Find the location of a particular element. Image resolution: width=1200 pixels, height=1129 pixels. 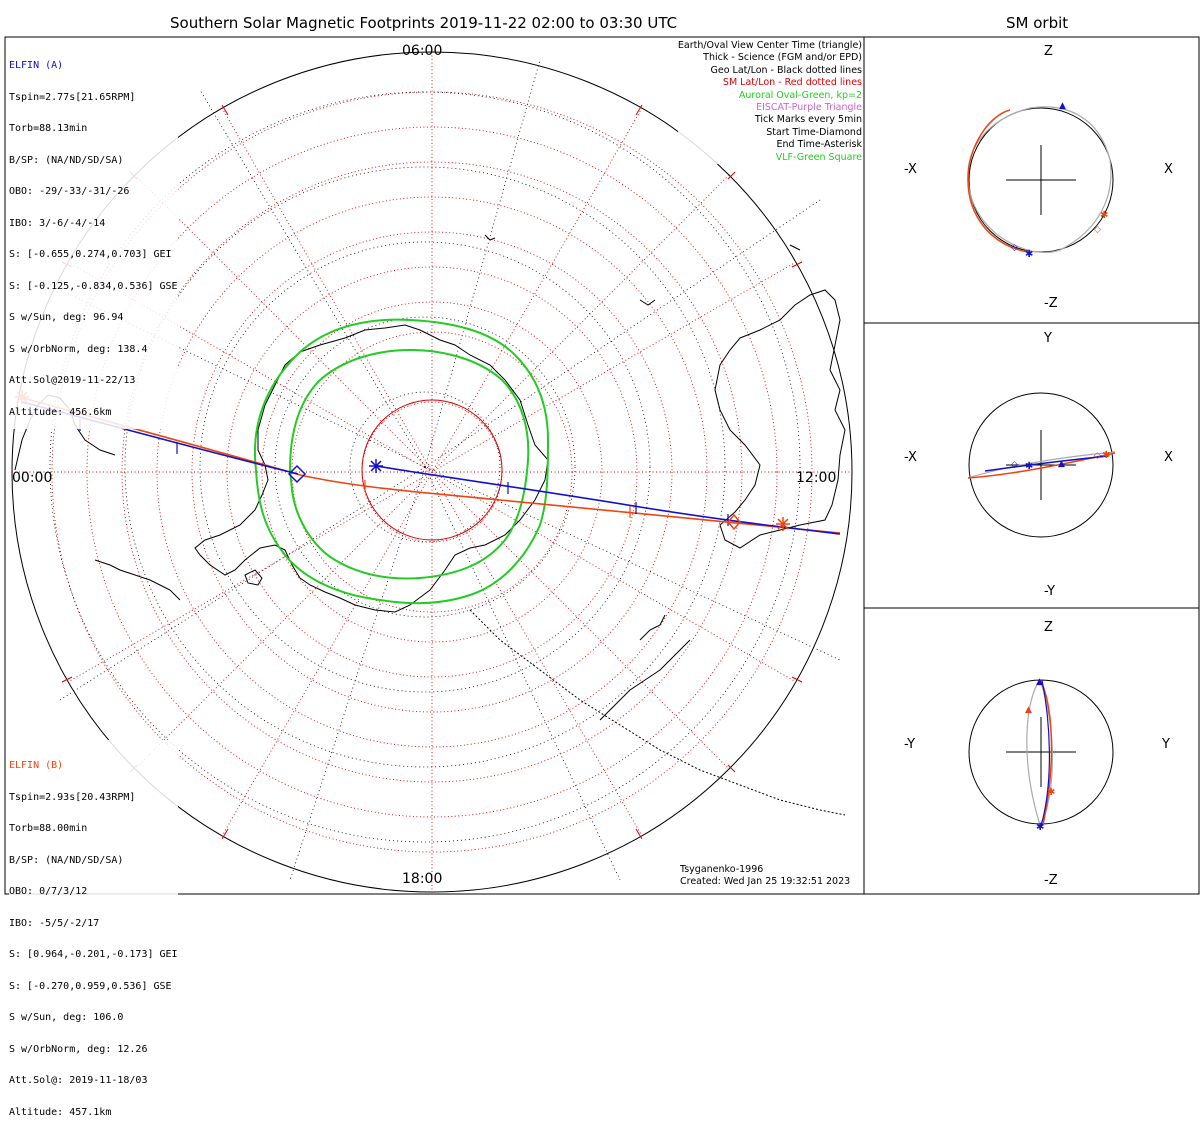

elfin-a-line: S: [-0.655,0.274,0.703] GEI is located at coordinates (90, 254).